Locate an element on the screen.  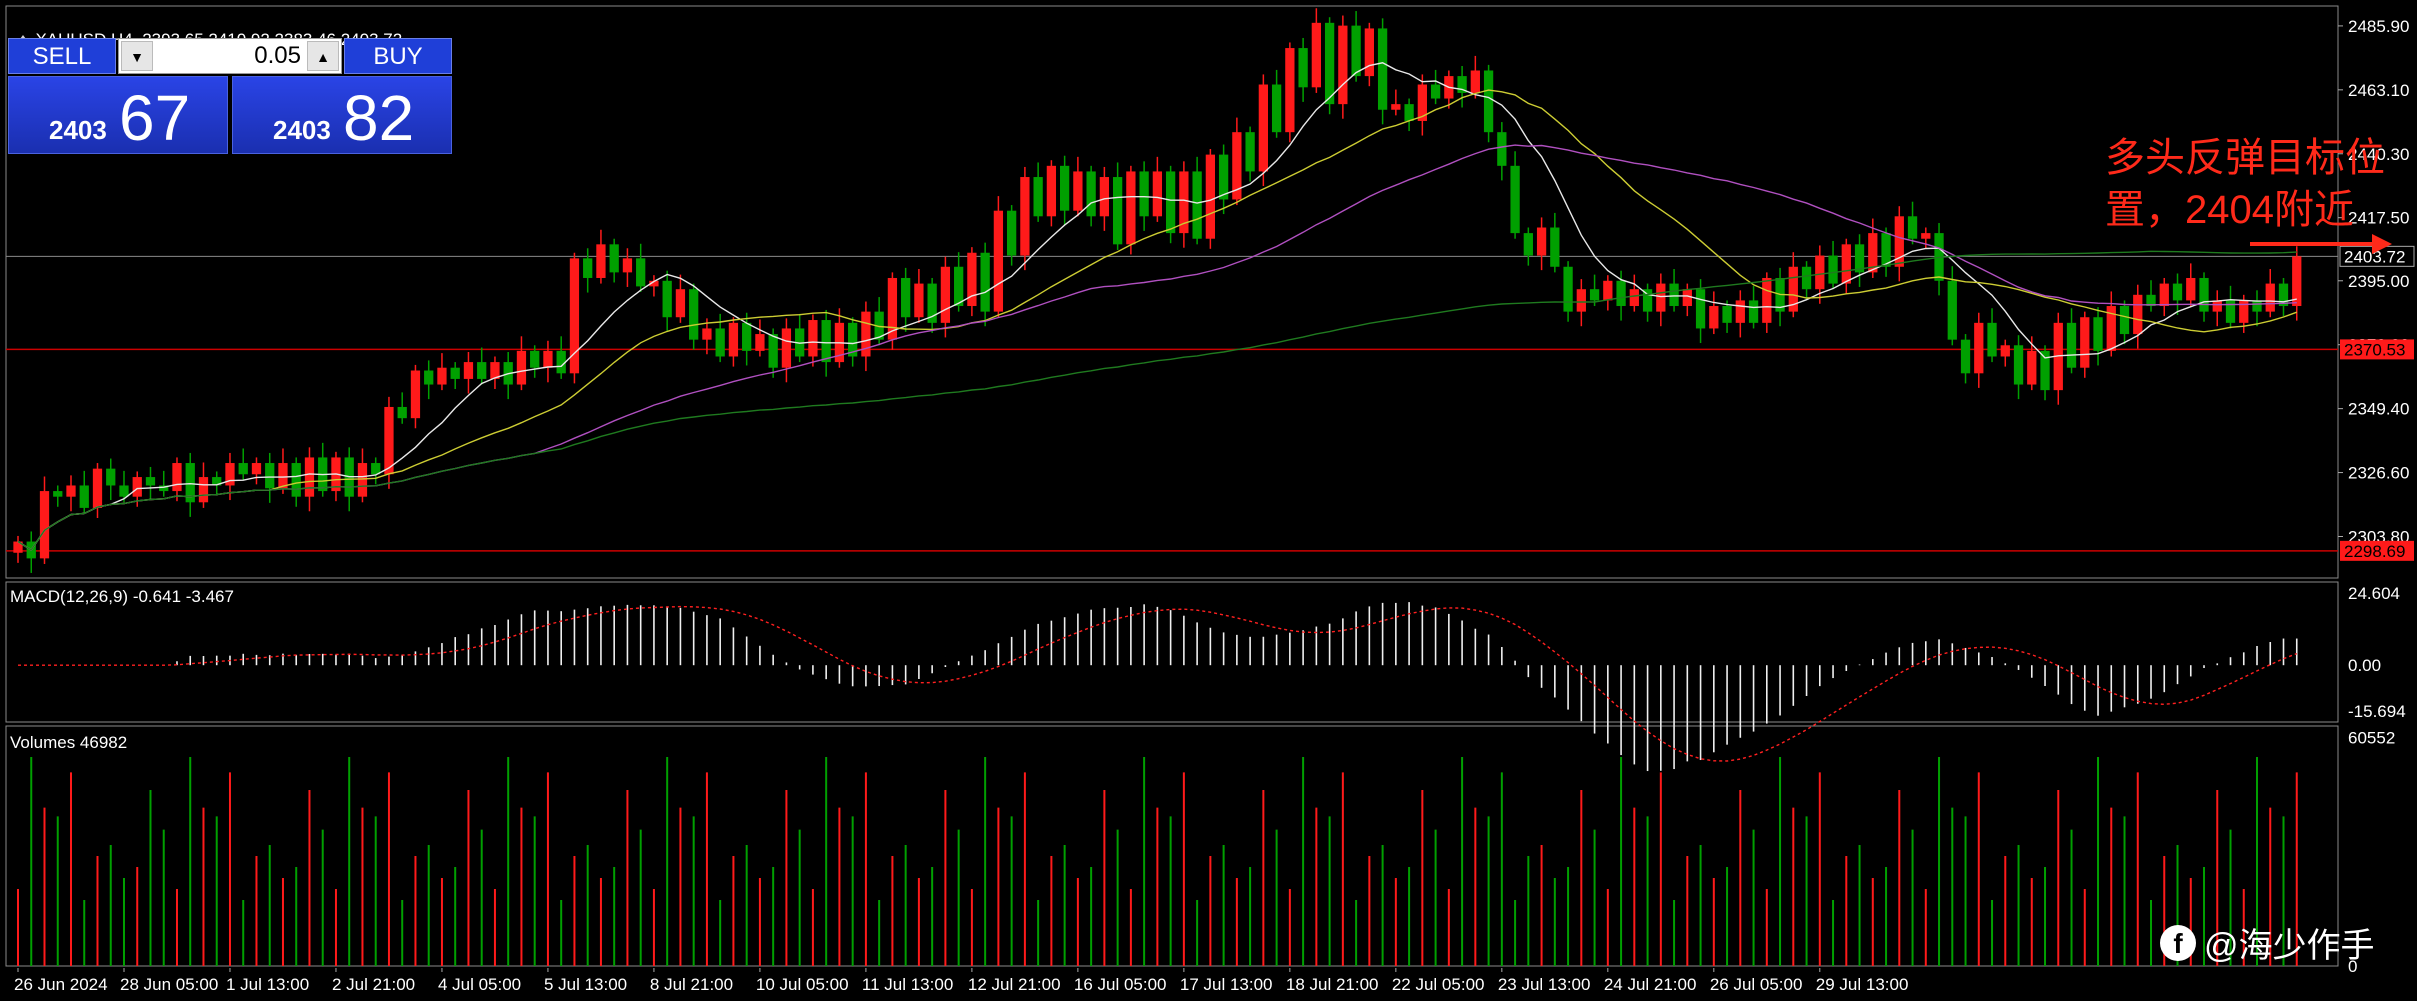
x-tick-label: 8 Jul 21:00 is located at coordinates (691, 984).